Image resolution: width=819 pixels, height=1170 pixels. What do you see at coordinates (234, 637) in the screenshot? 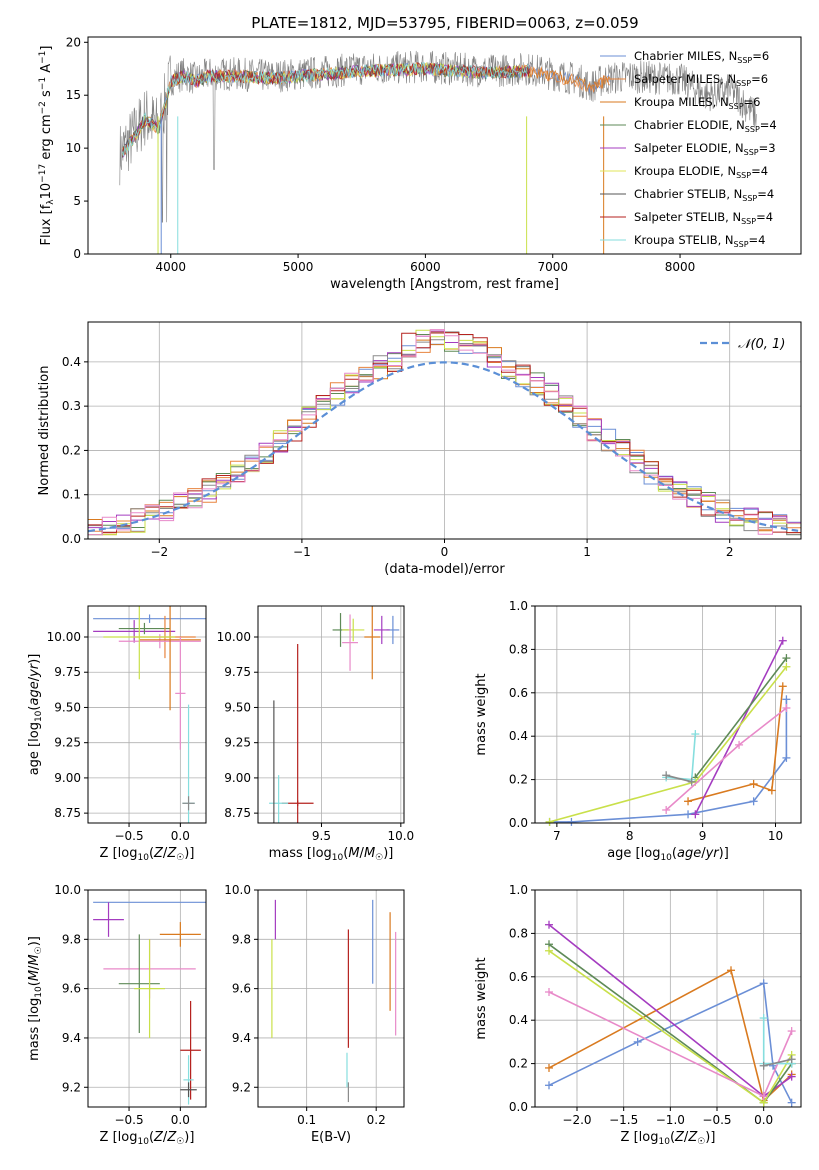
I see `y-tick-label: 10.00` at bounding box center [234, 637].